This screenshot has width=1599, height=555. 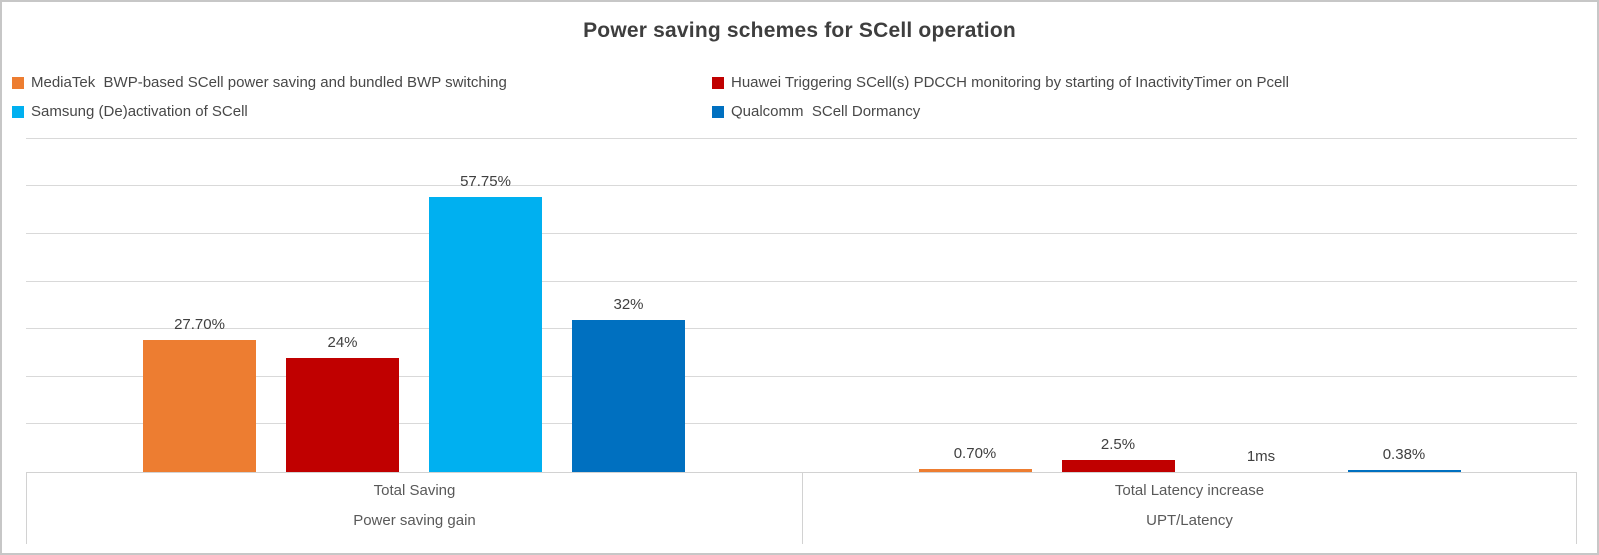 I want to click on category-cell: Total Saving Power saving gain, so click(x=415, y=508).